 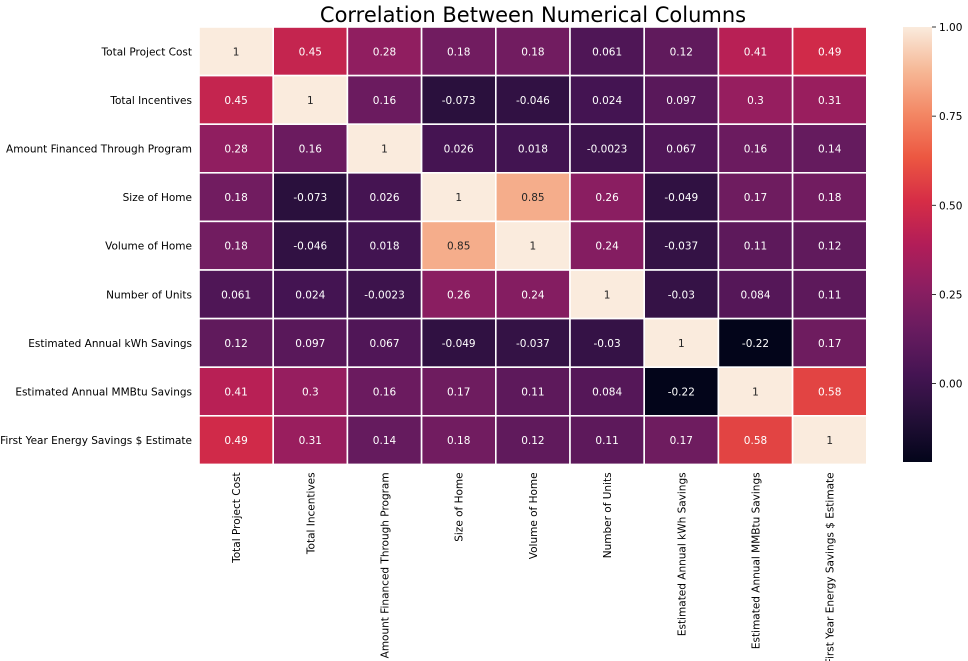 I want to click on heatmap-cell-r5-c5, so click(x=607, y=294).